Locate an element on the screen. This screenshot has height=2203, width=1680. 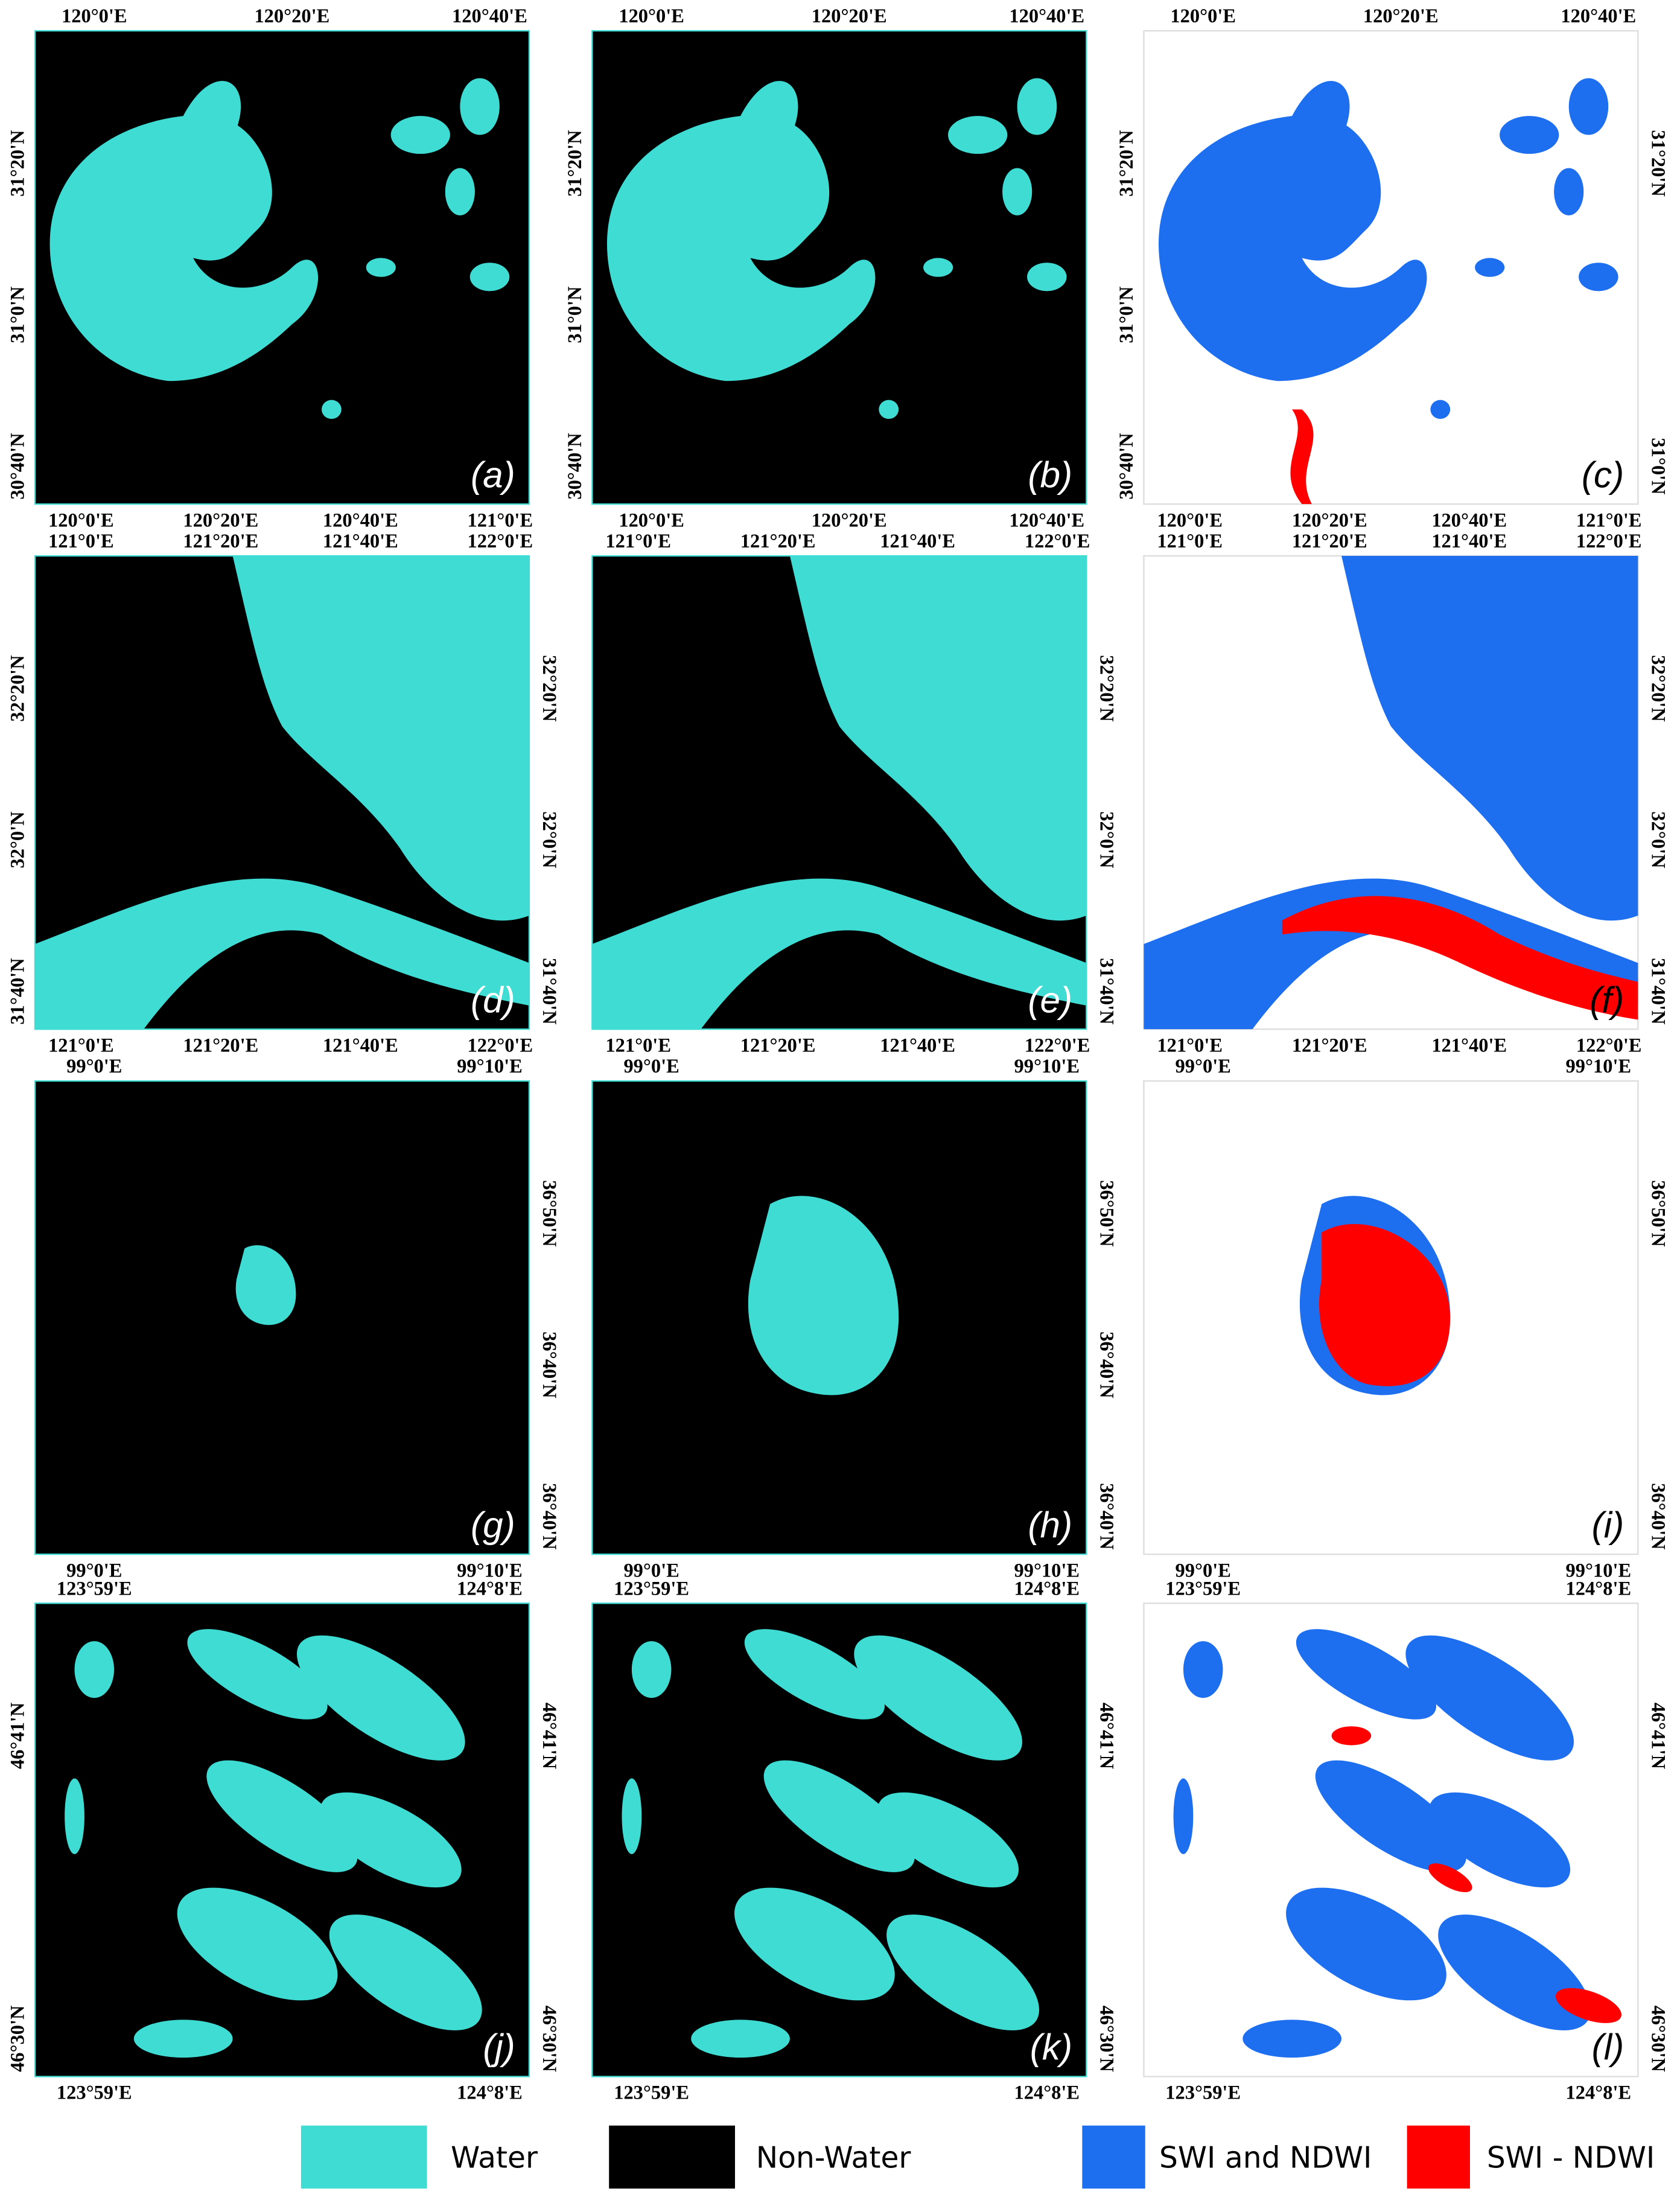
panel-label: (l) is located at coordinates (1608, 2047).